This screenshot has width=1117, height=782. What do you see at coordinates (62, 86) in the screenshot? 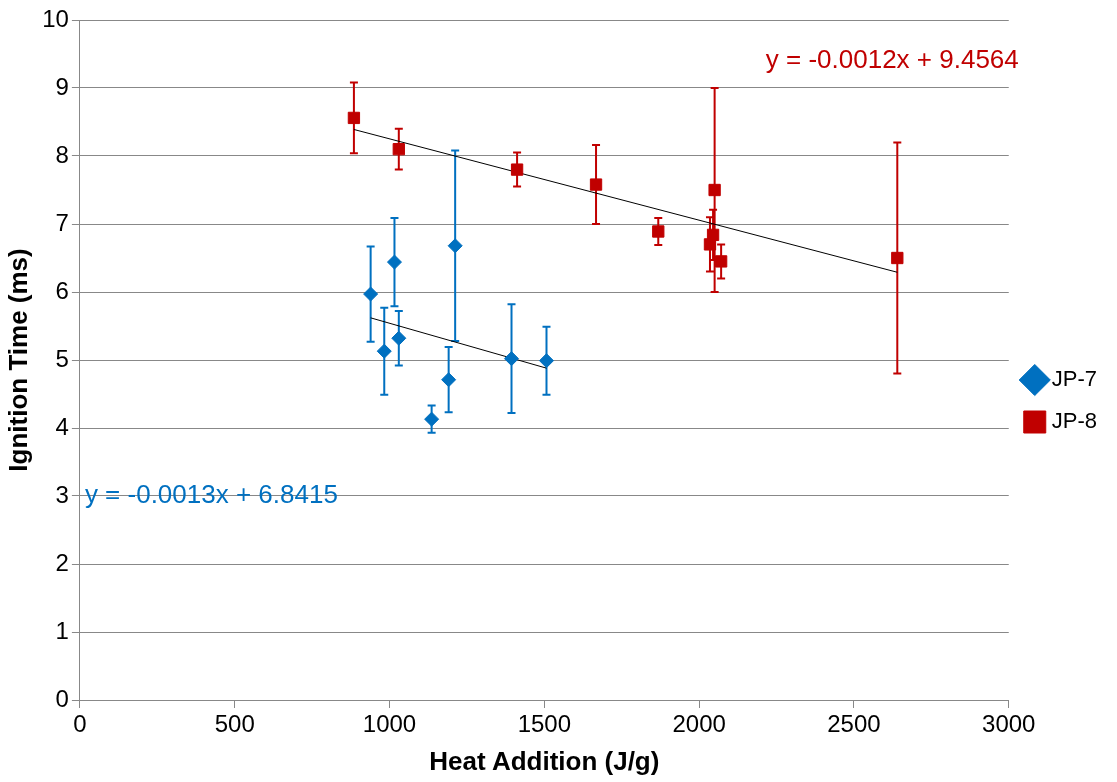
I see `y-tick-label: 9` at bounding box center [62, 86].